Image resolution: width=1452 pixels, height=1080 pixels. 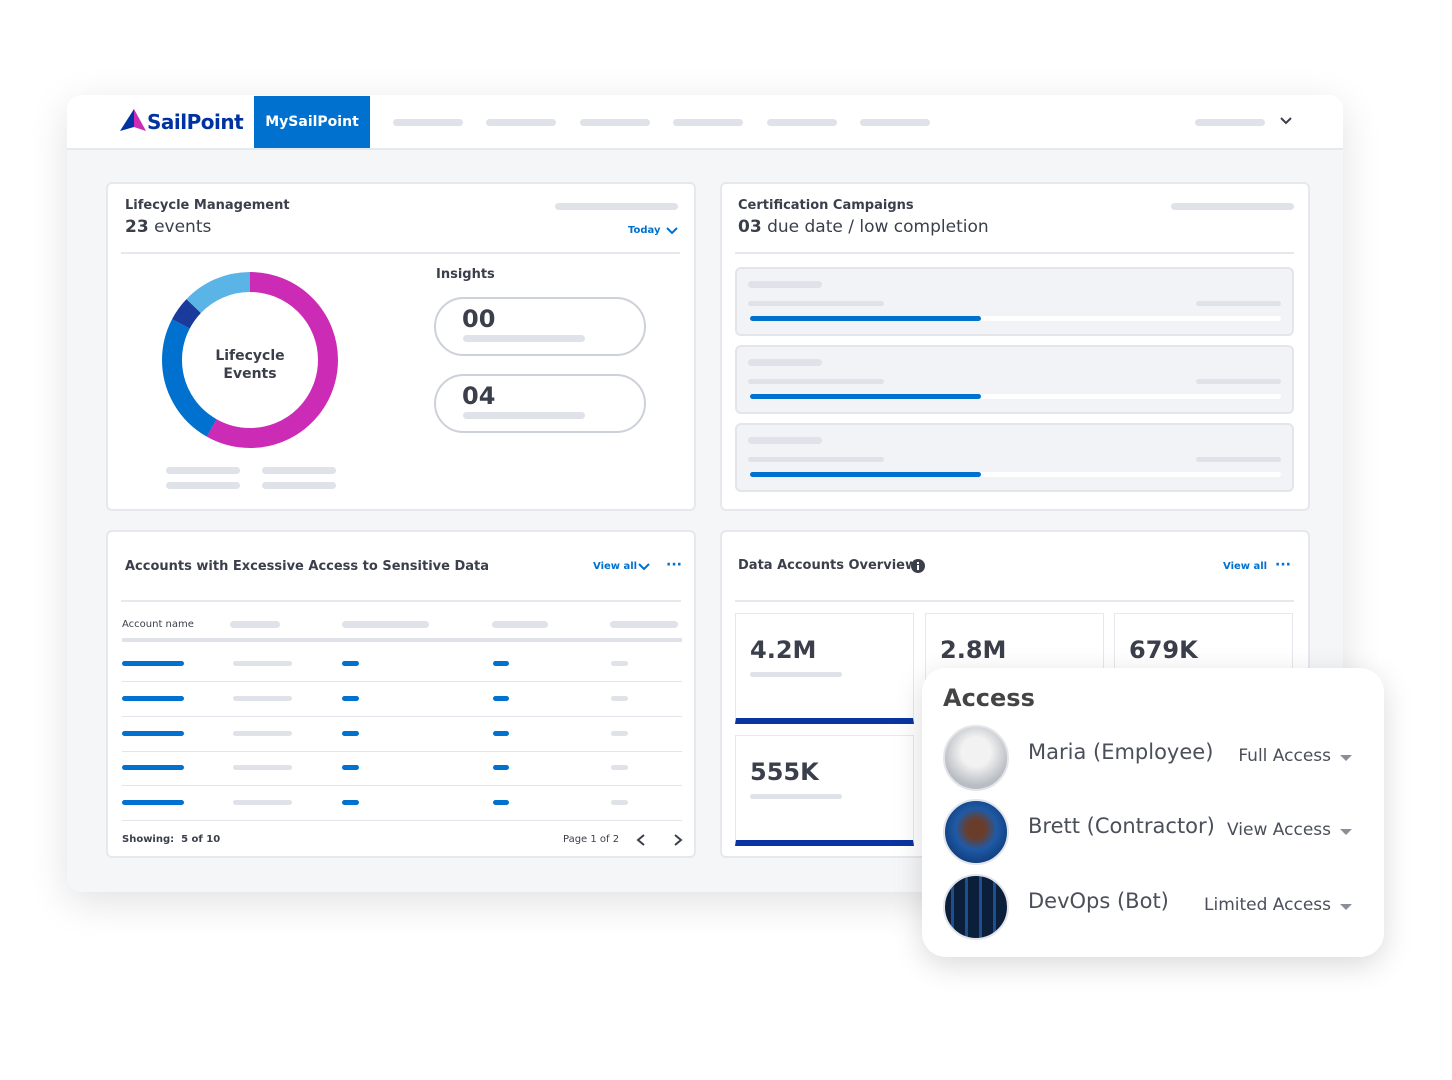 What do you see at coordinates (401, 694) in the screenshot?
I see `accounts-panel` at bounding box center [401, 694].